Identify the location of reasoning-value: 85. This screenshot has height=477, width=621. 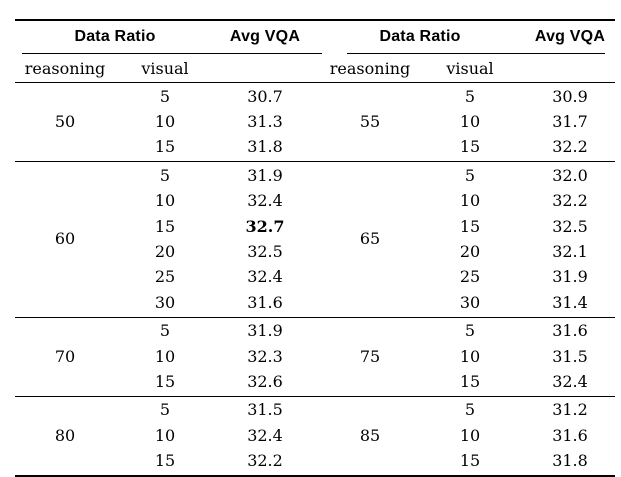
(370, 435).